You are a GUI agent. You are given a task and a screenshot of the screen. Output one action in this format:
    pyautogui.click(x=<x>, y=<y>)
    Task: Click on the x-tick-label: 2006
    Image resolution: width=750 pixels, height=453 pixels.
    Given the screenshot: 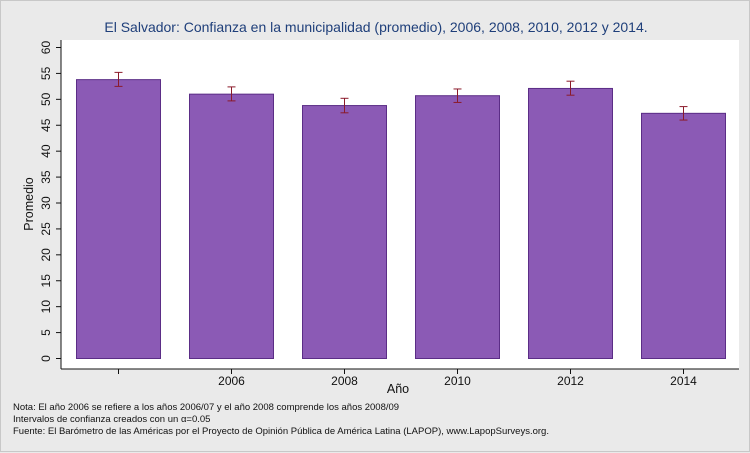 What is the action you would take?
    pyautogui.click(x=231, y=381)
    